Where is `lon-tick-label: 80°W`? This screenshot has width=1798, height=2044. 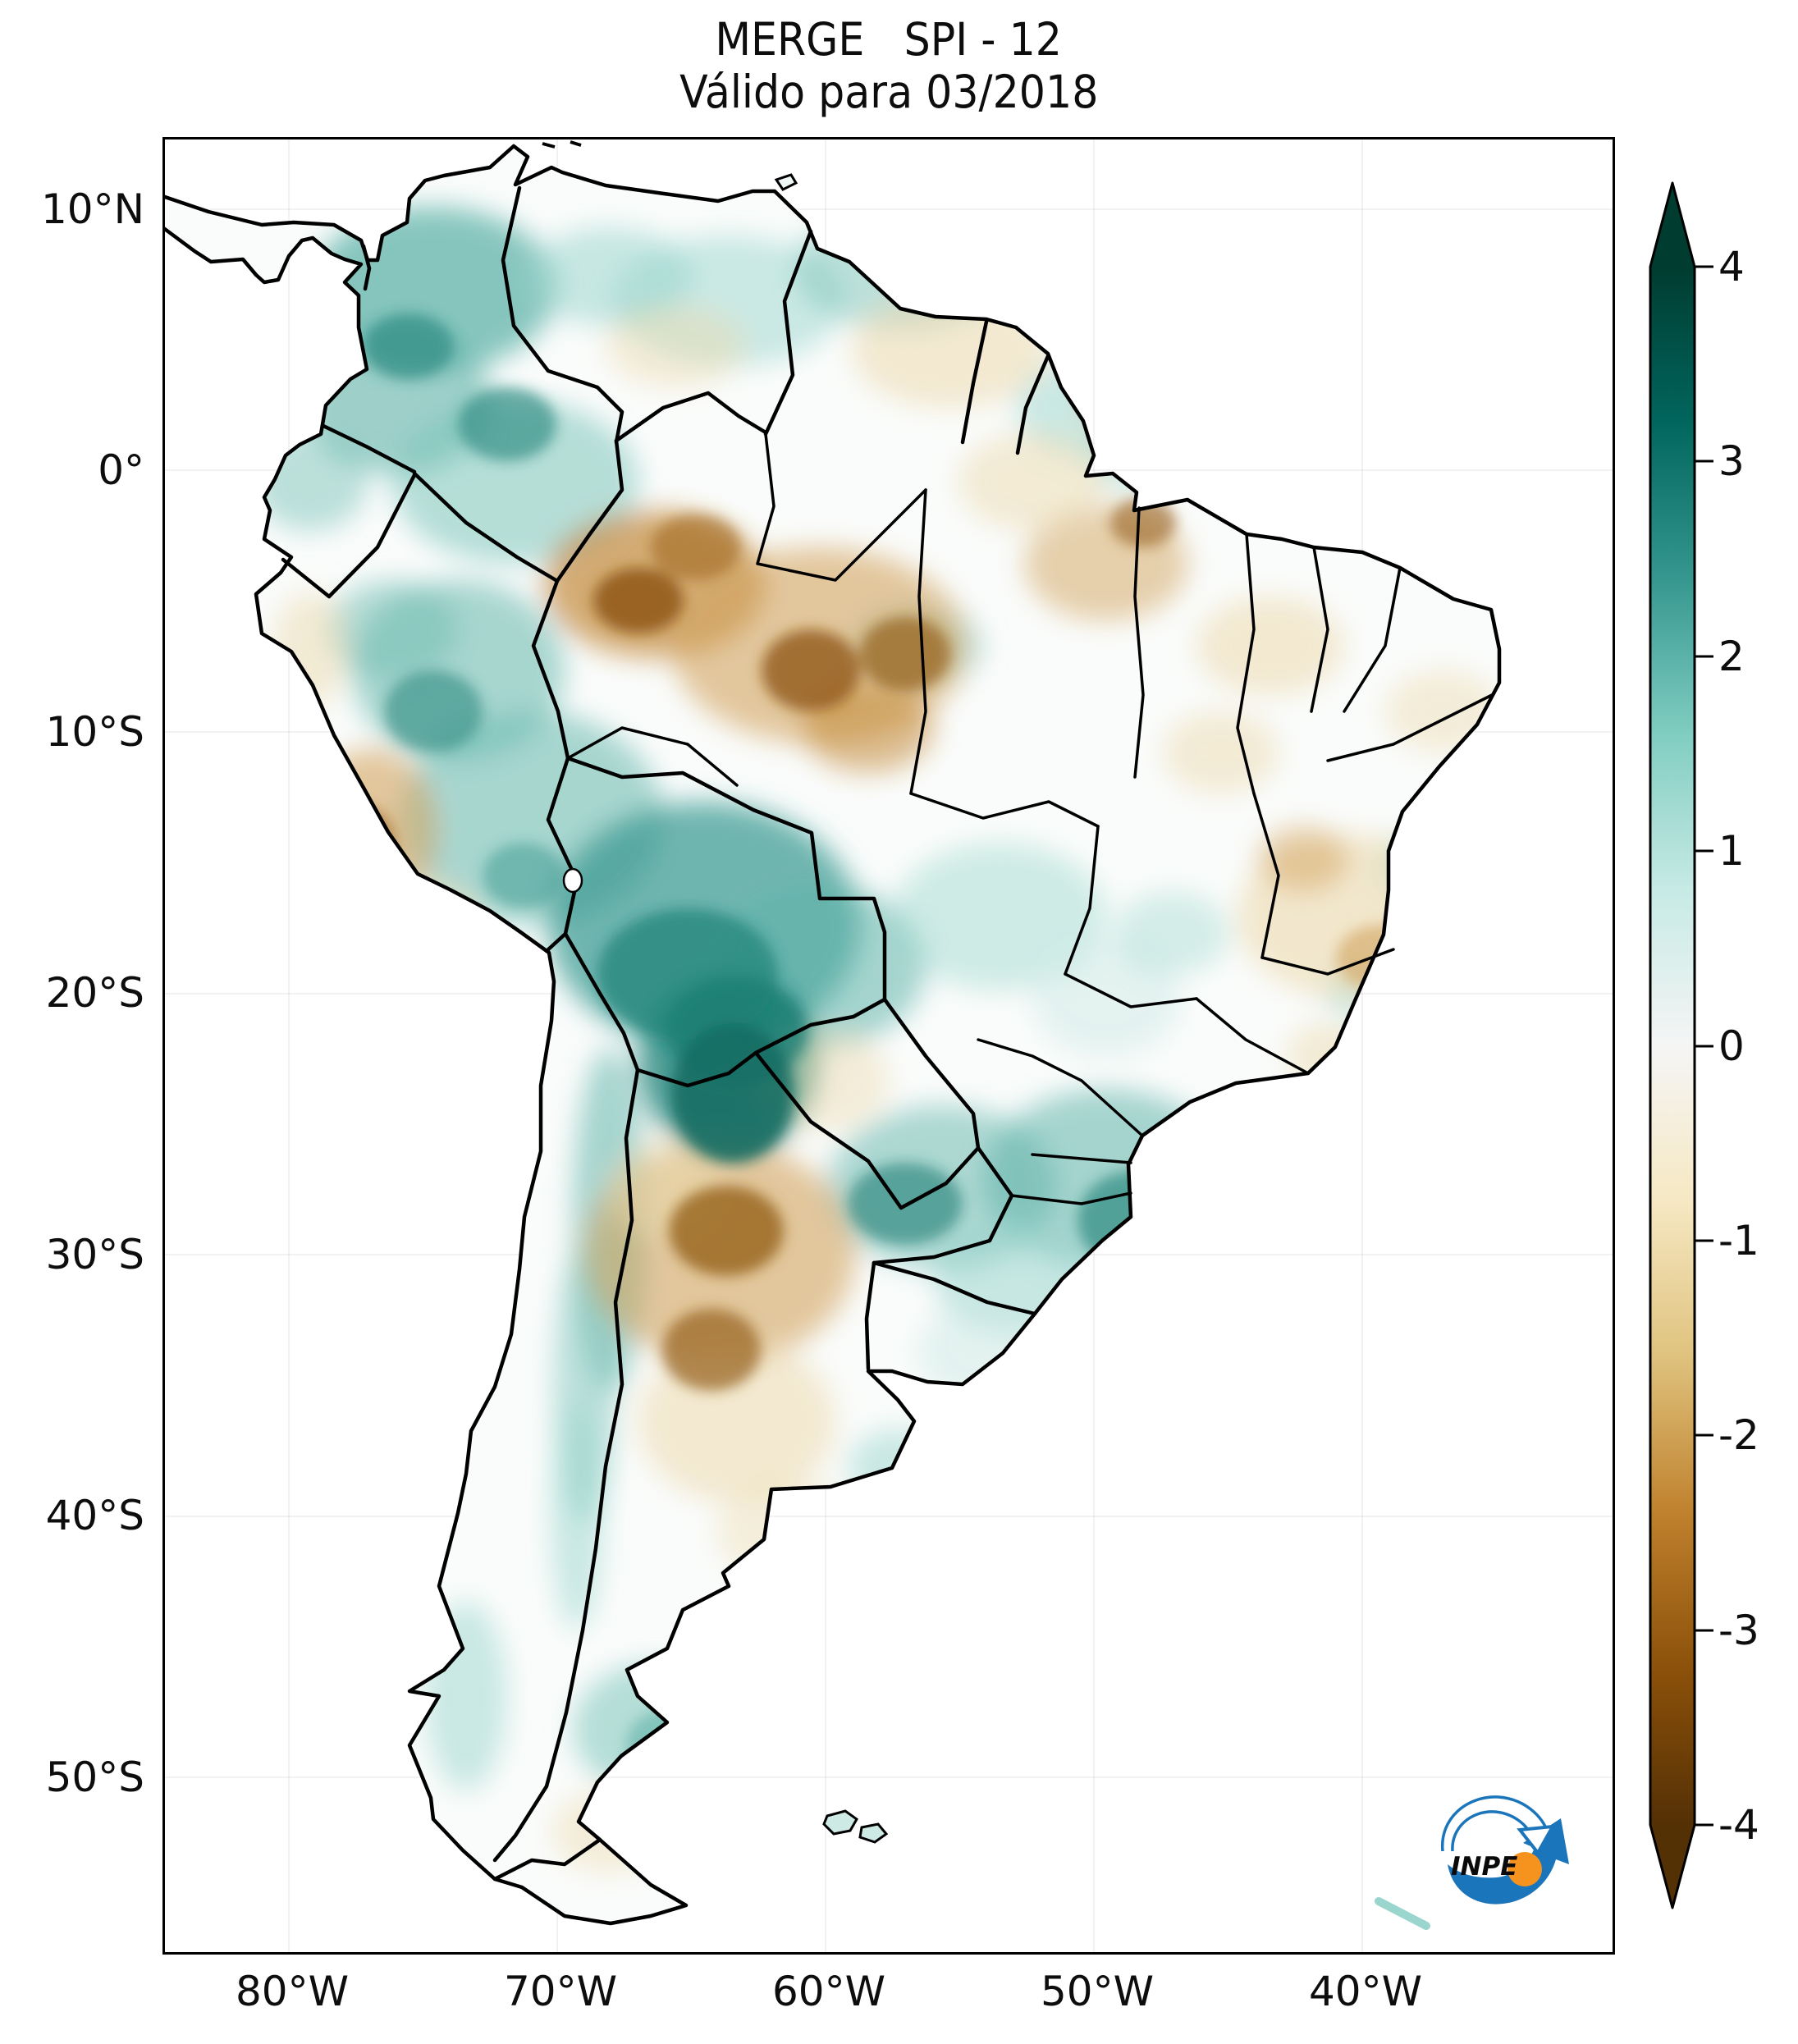 lon-tick-label: 80°W is located at coordinates (292, 1992).